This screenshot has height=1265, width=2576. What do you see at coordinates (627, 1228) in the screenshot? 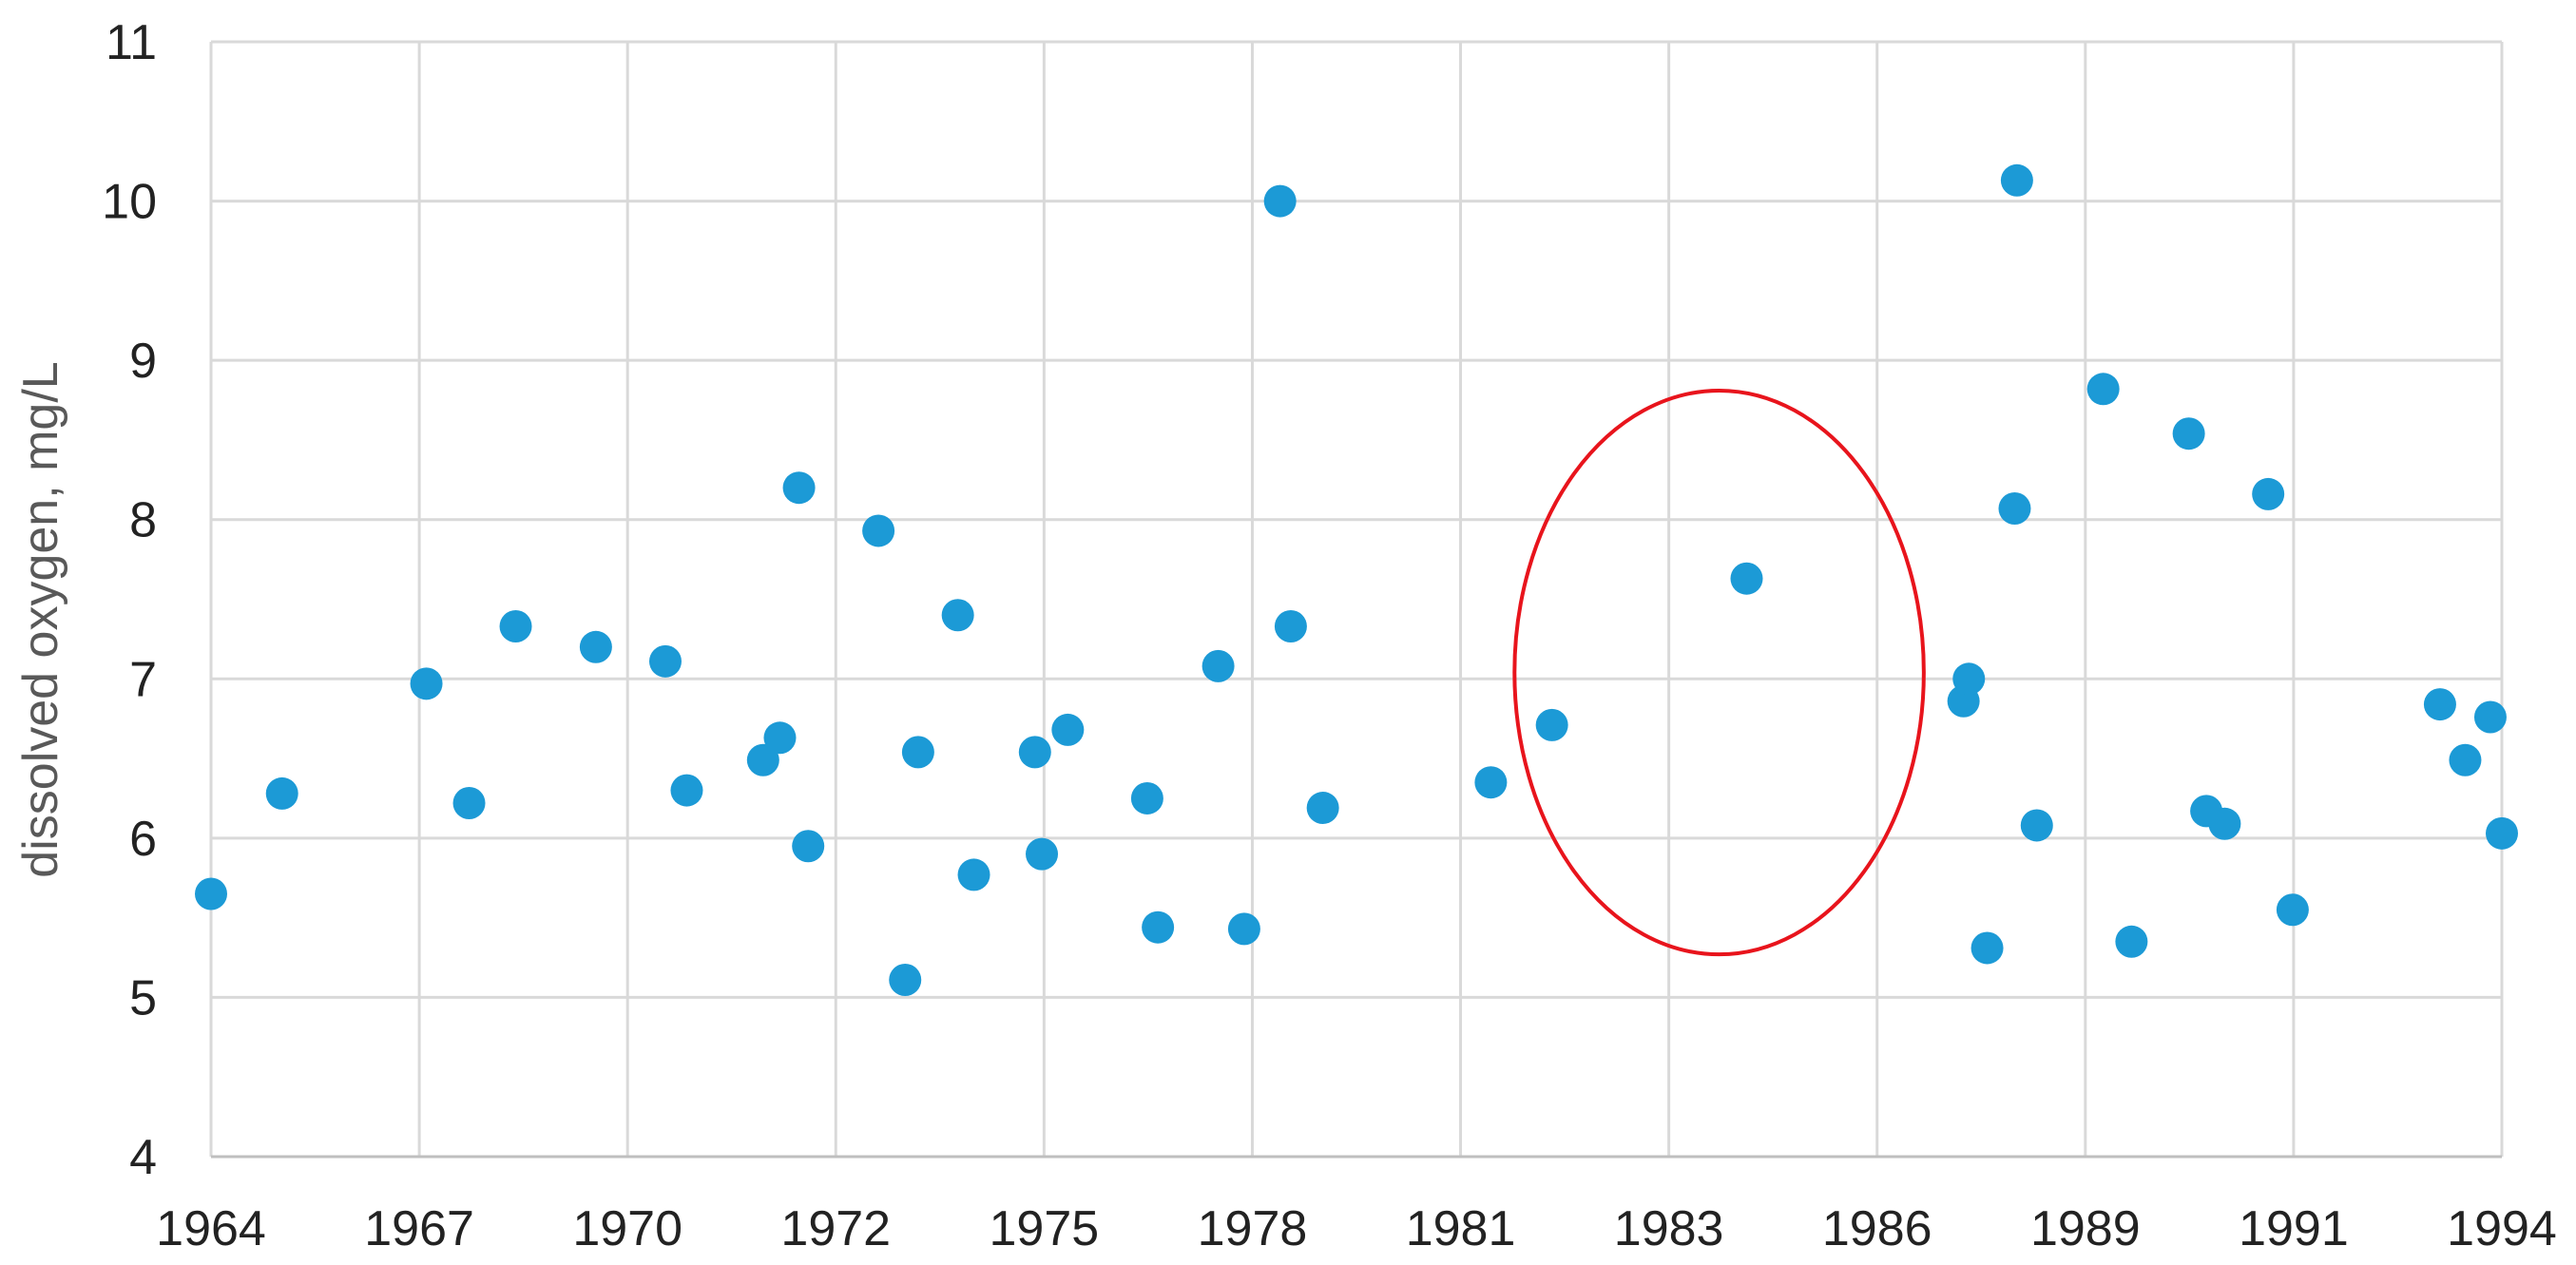
I see `x-tick-label: 1970` at bounding box center [627, 1228].